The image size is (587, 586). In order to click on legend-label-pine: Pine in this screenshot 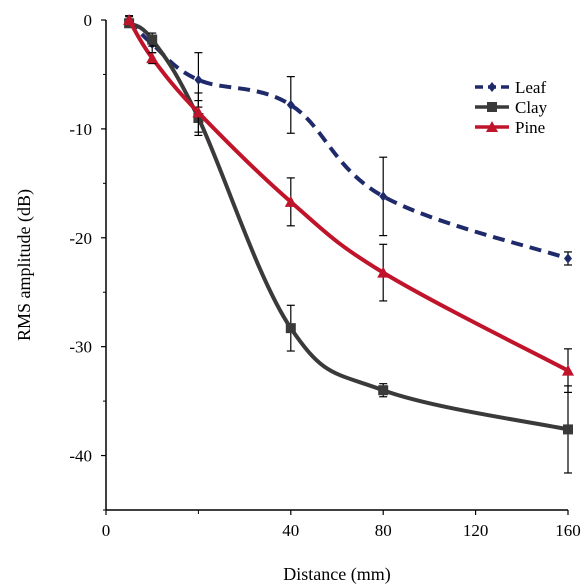, I will do `click(530, 127)`.